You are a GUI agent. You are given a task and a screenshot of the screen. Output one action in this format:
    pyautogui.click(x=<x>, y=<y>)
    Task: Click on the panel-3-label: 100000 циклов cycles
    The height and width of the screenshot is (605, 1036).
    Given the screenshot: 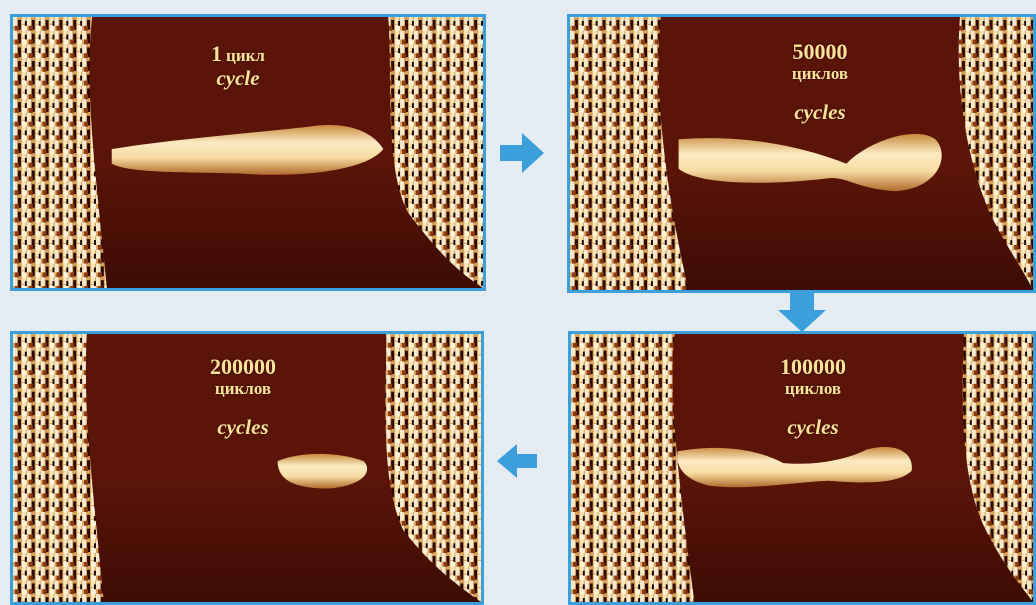 What is the action you would take?
    pyautogui.click(x=813, y=396)
    